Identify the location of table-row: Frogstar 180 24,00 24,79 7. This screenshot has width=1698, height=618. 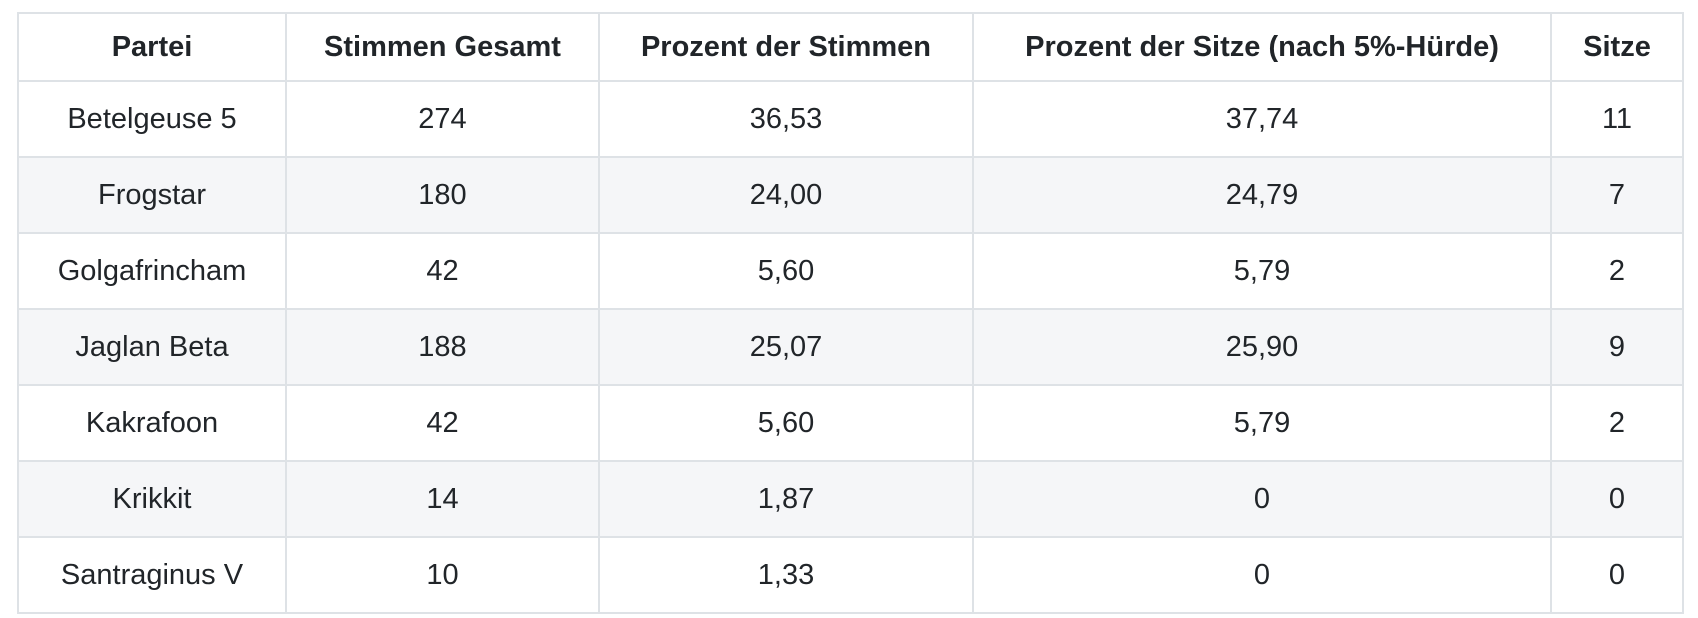
(850, 195).